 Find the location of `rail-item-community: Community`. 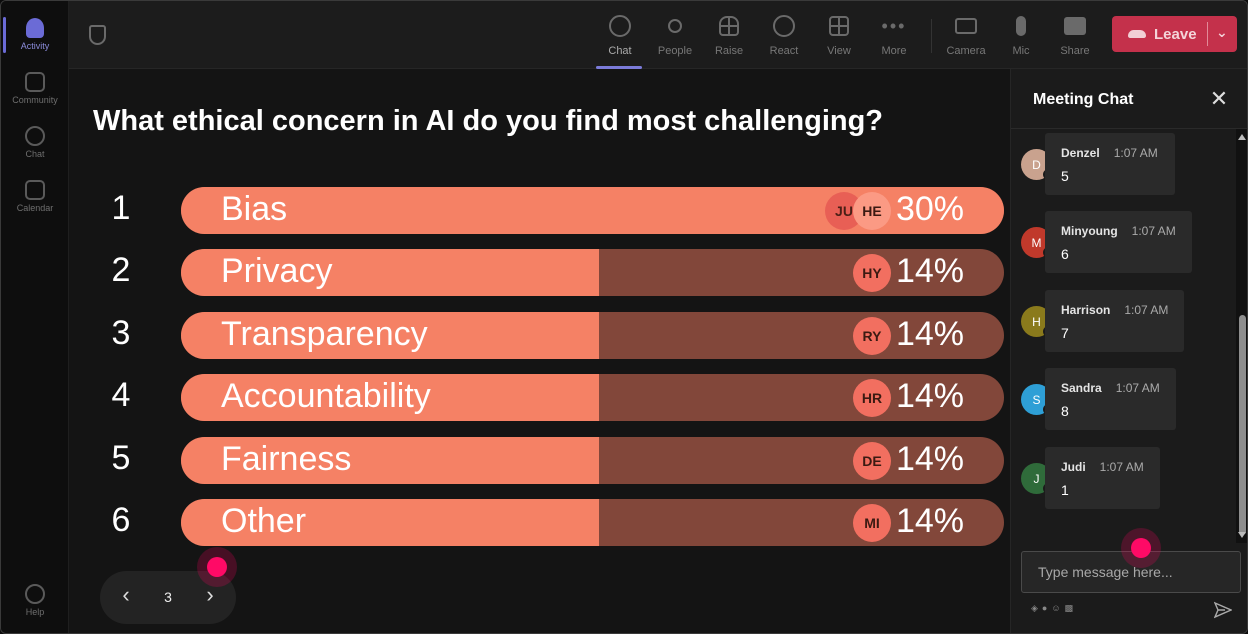

rail-item-community: Community is located at coordinates (35, 88).